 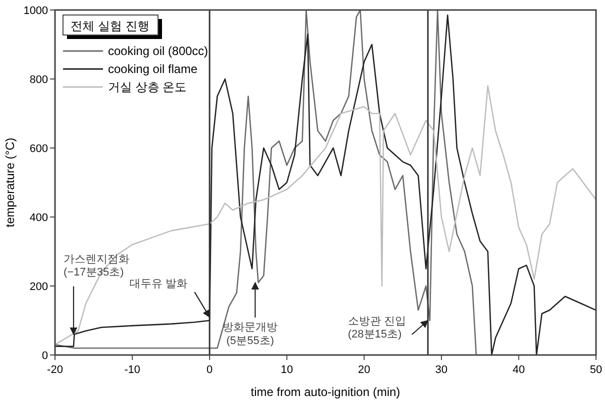 What do you see at coordinates (39, 287) in the screenshot?
I see `y-tick-label: 200` at bounding box center [39, 287].